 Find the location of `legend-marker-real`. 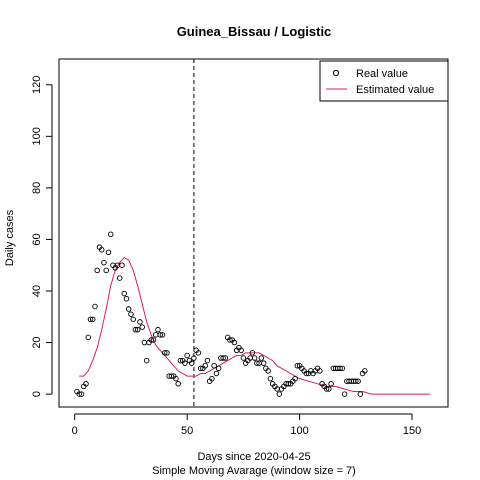

legend-marker-real is located at coordinates (336, 73).